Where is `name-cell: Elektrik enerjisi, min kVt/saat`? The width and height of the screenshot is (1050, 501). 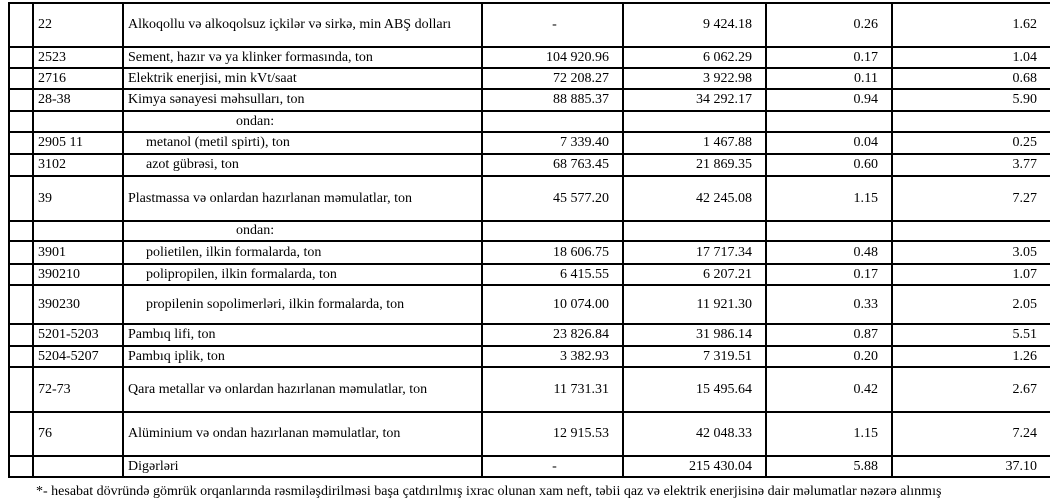
name-cell: Elektrik enerjisi, min kVt/saat is located at coordinates (302, 78).